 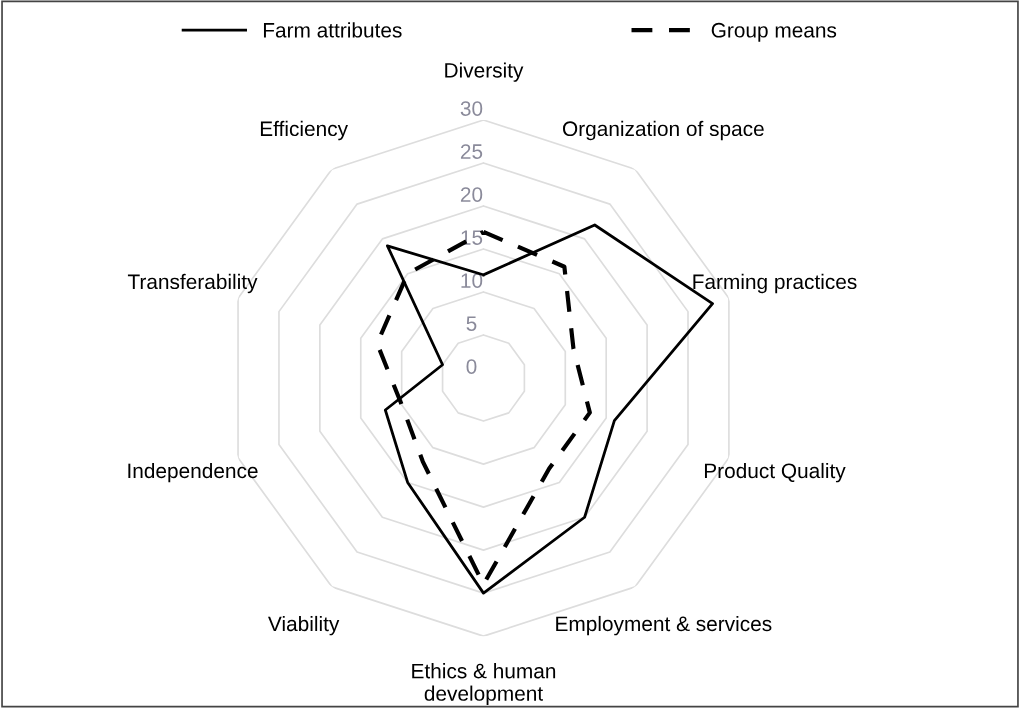 I want to click on spoke-label: Transferability, so click(x=192, y=283).